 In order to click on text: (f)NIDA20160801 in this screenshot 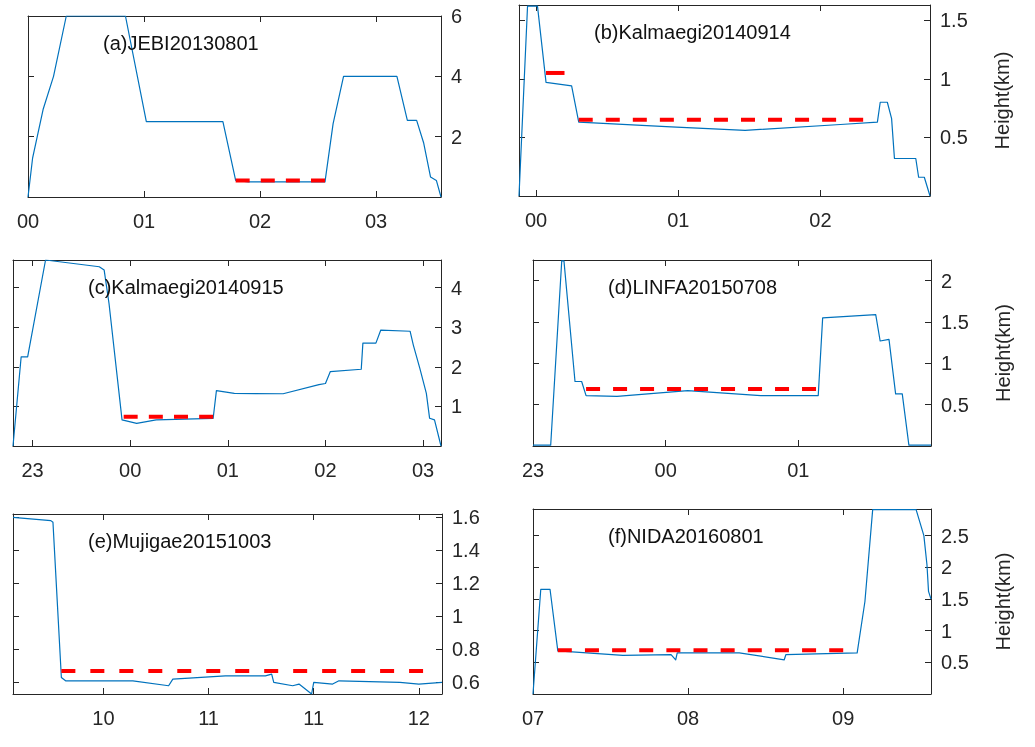, I will do `click(686, 536)`.